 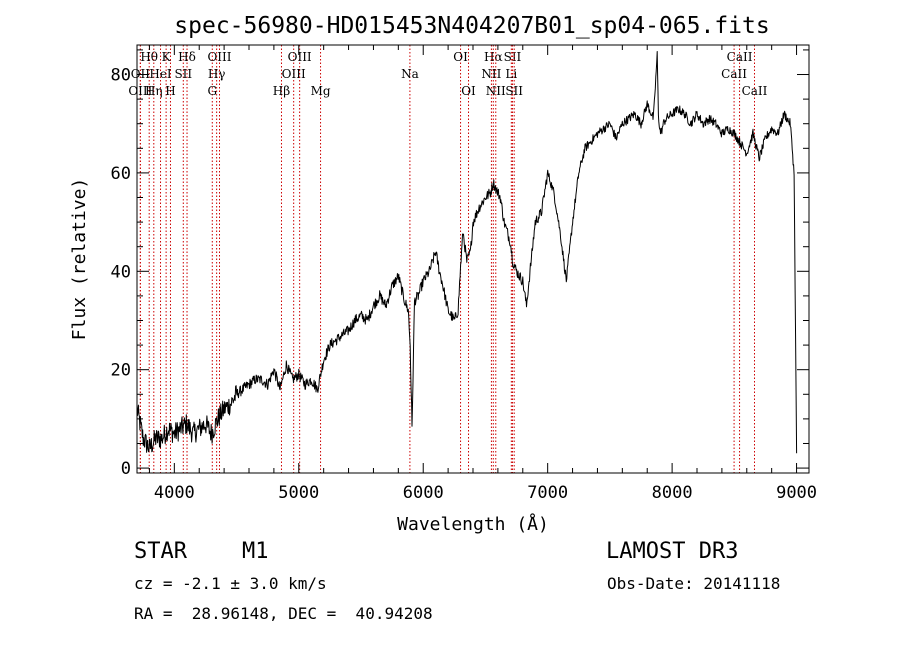 I want to click on observation-date: Obs-Date: 20141118, so click(x=694, y=583).